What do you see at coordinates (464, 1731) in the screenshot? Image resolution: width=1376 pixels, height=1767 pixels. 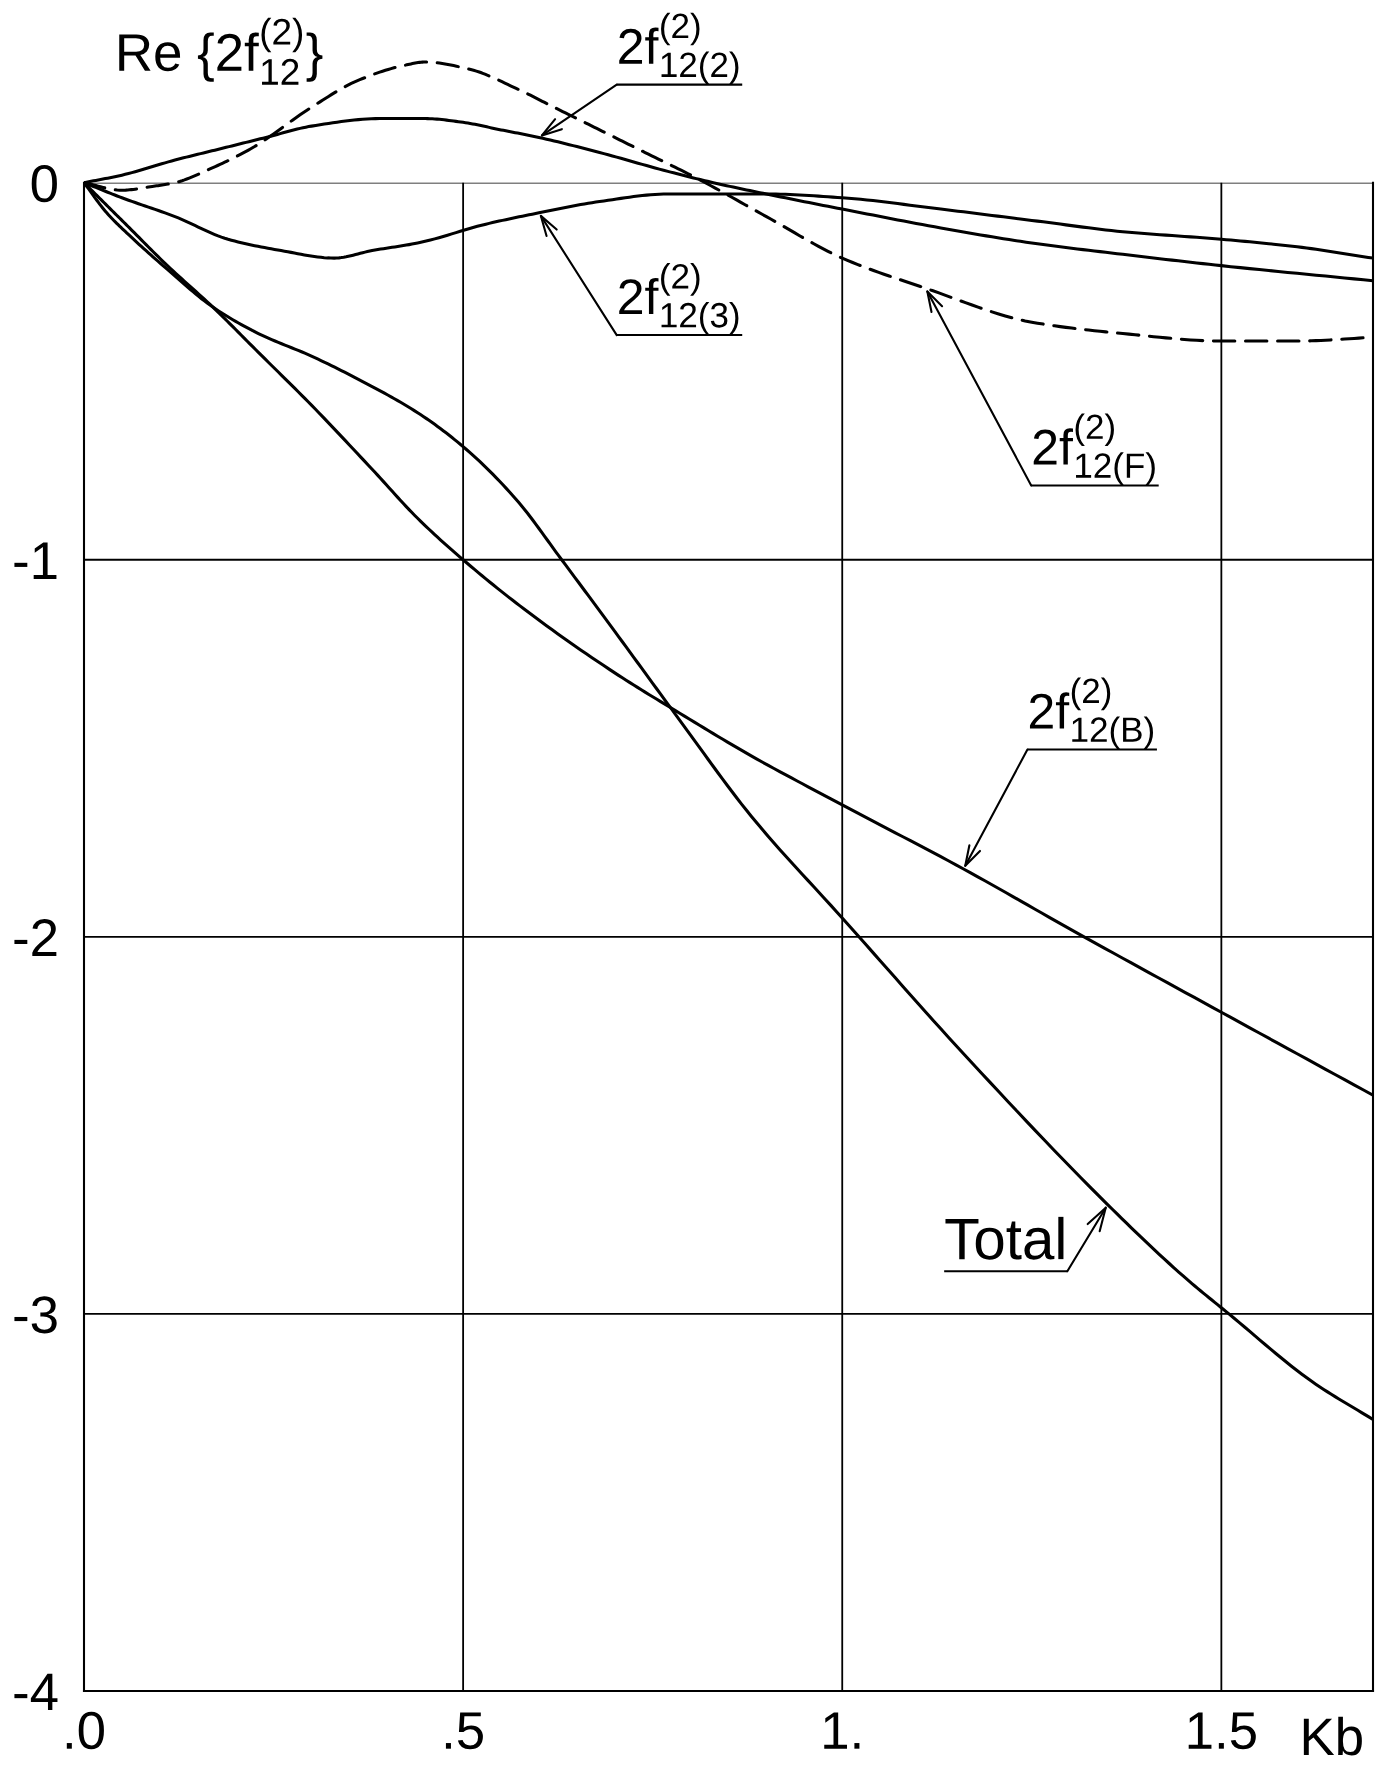 I see `x-tick-label: .5` at bounding box center [464, 1731].